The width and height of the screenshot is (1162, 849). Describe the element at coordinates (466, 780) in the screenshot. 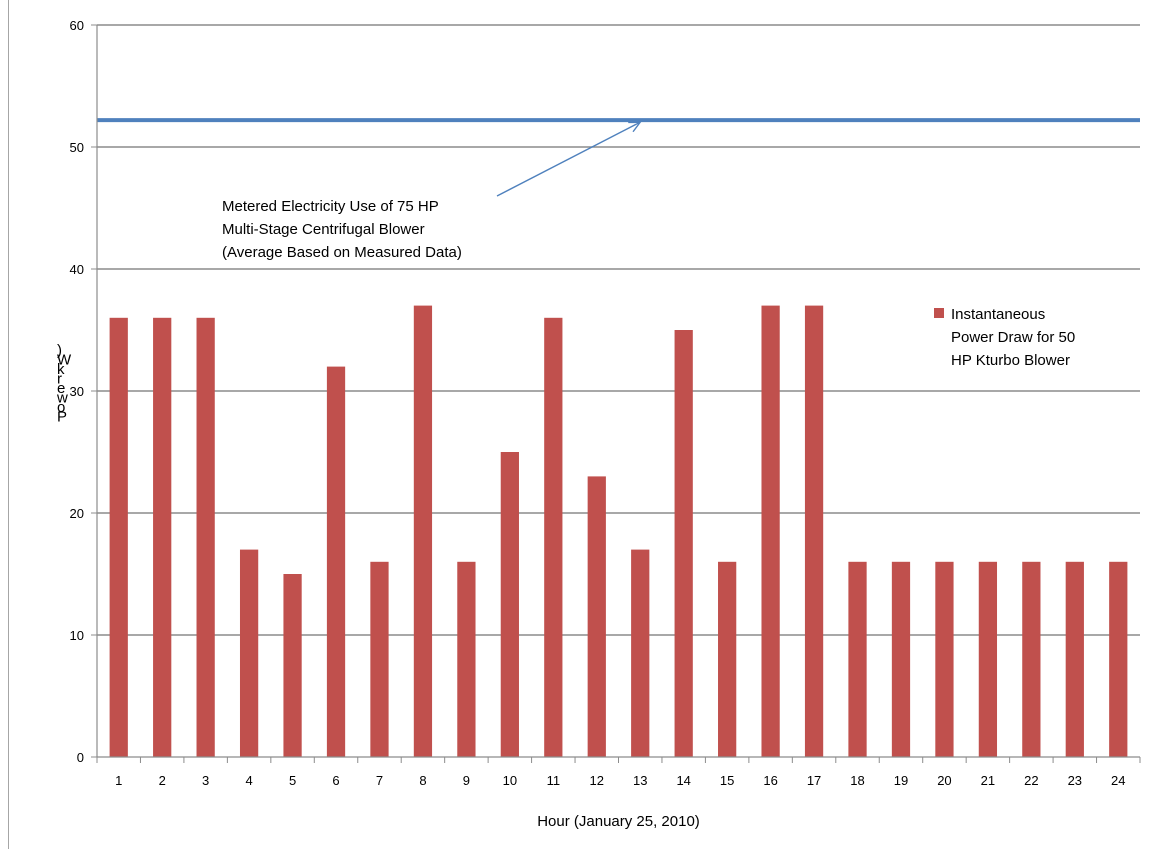

I see `x-tick-label: 9` at that location.